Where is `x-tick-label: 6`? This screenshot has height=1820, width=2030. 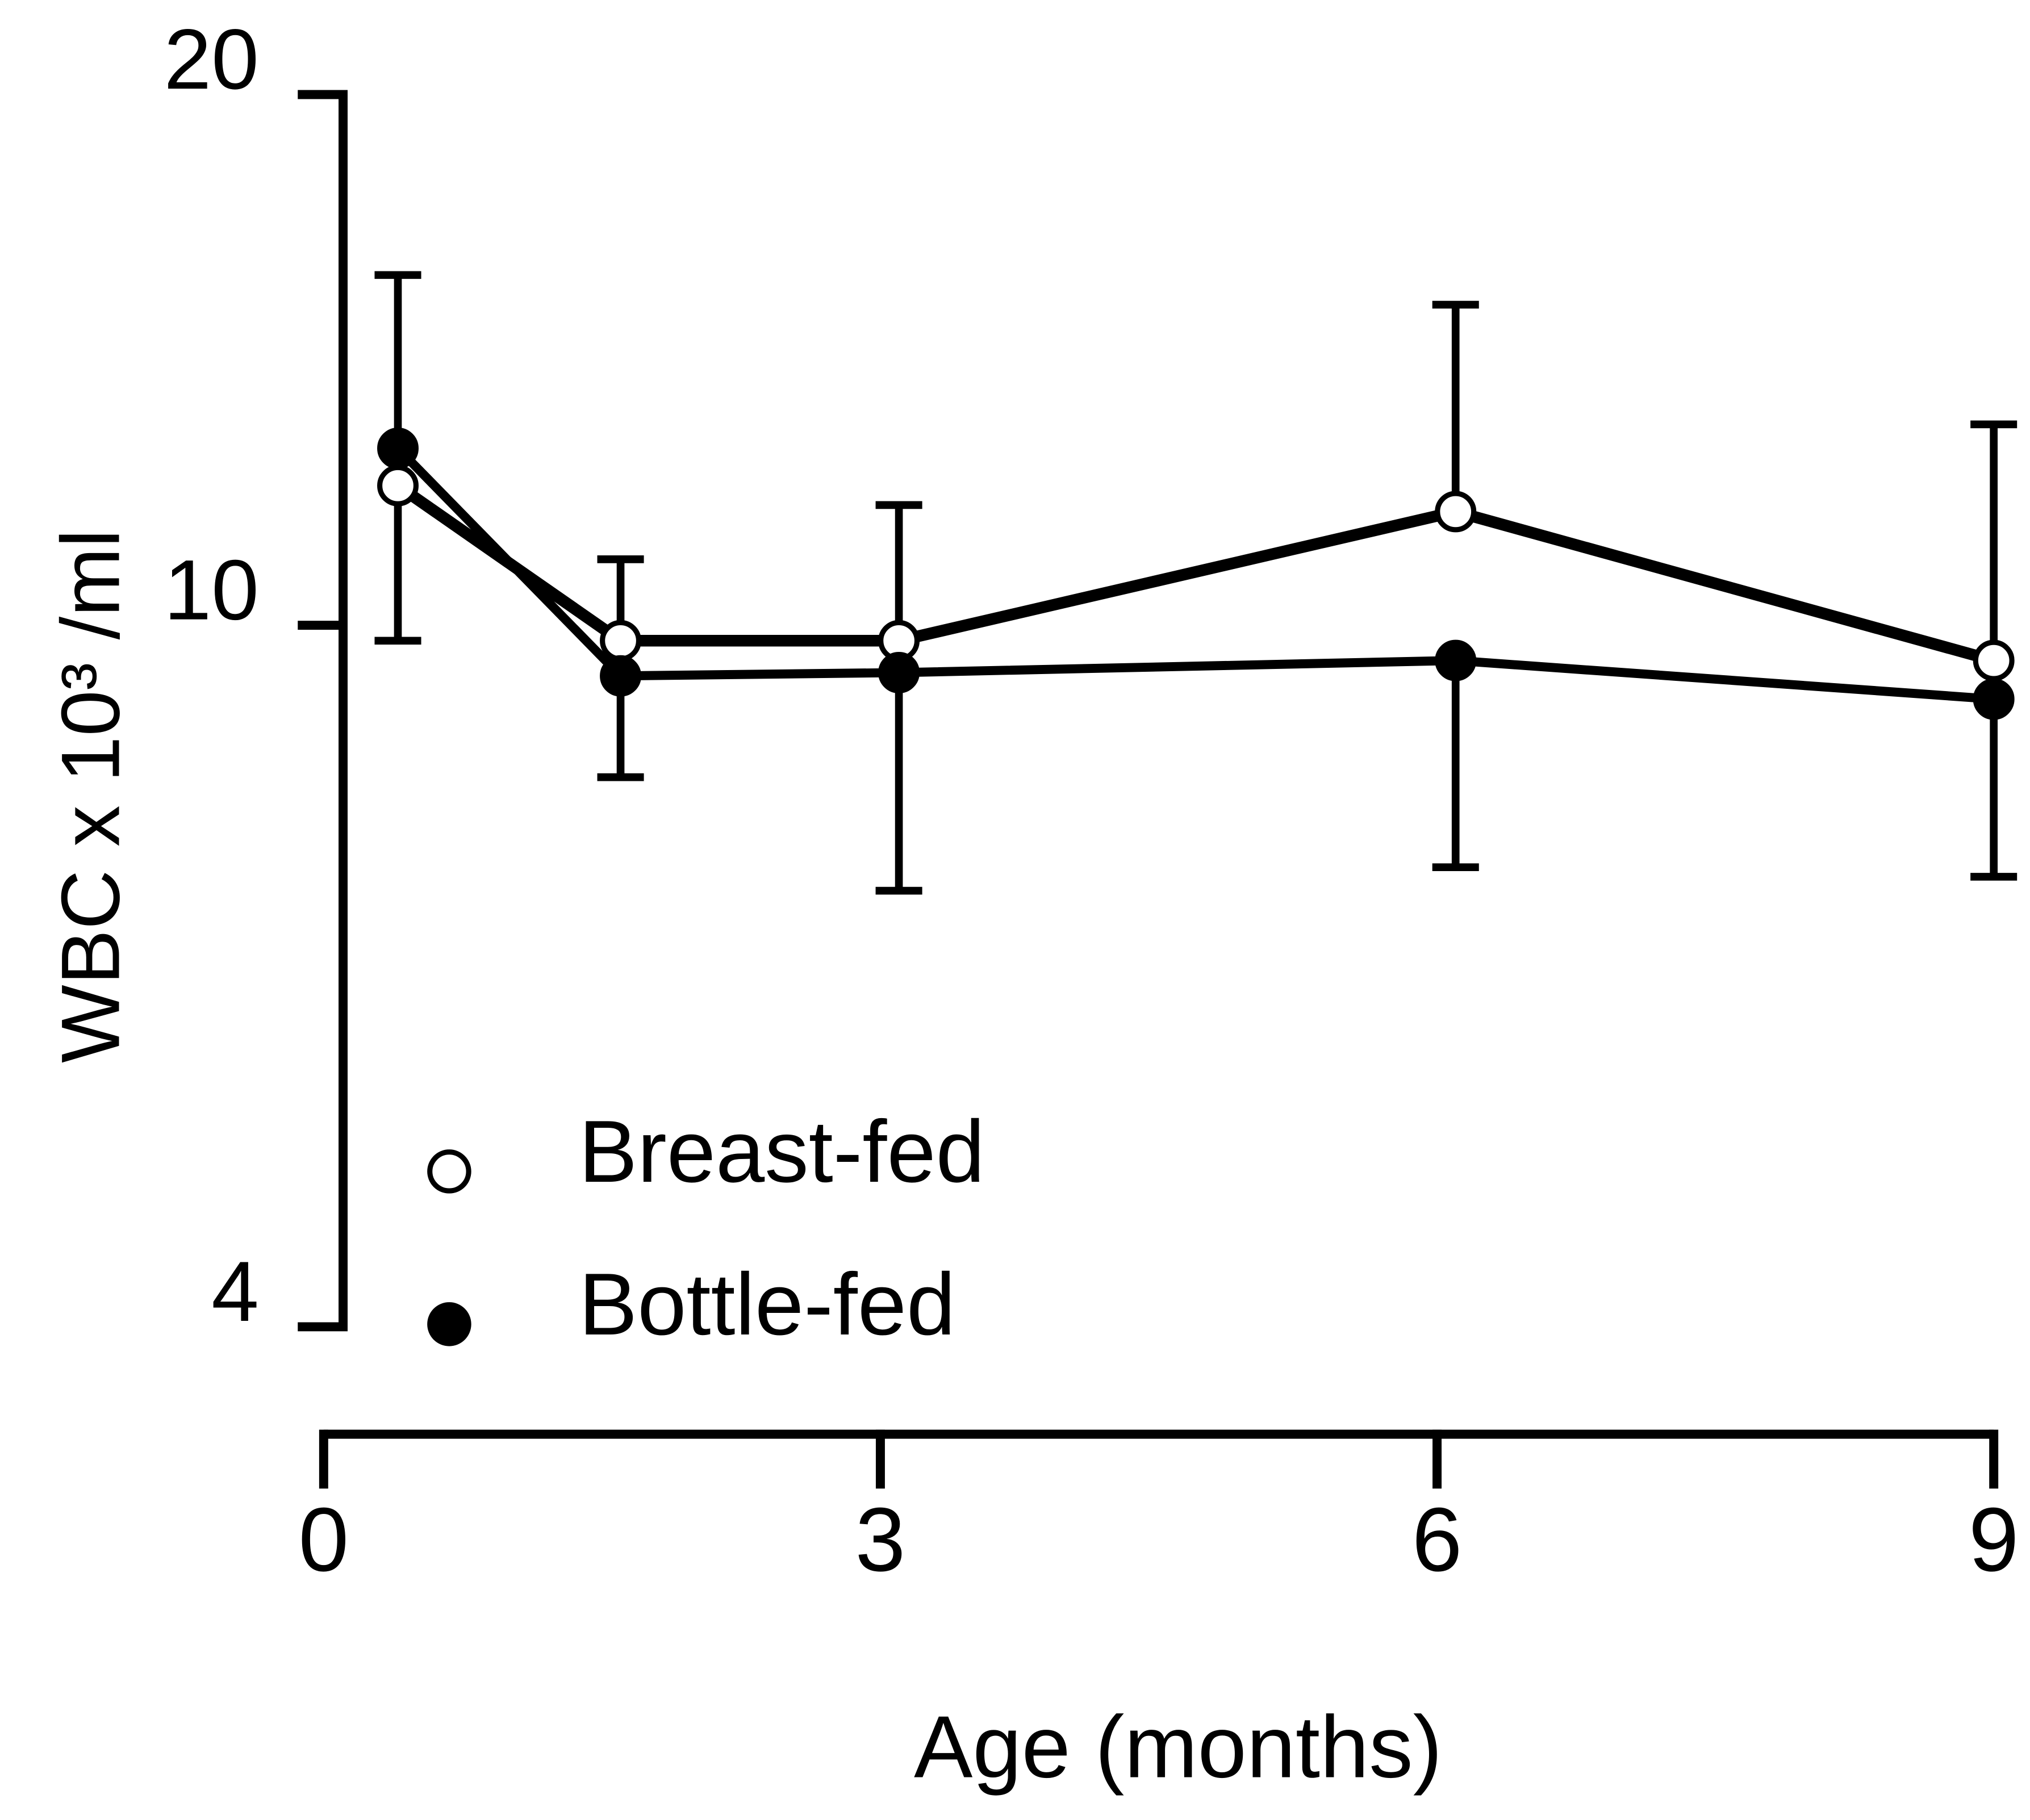
x-tick-label: 6 is located at coordinates (1438, 1539).